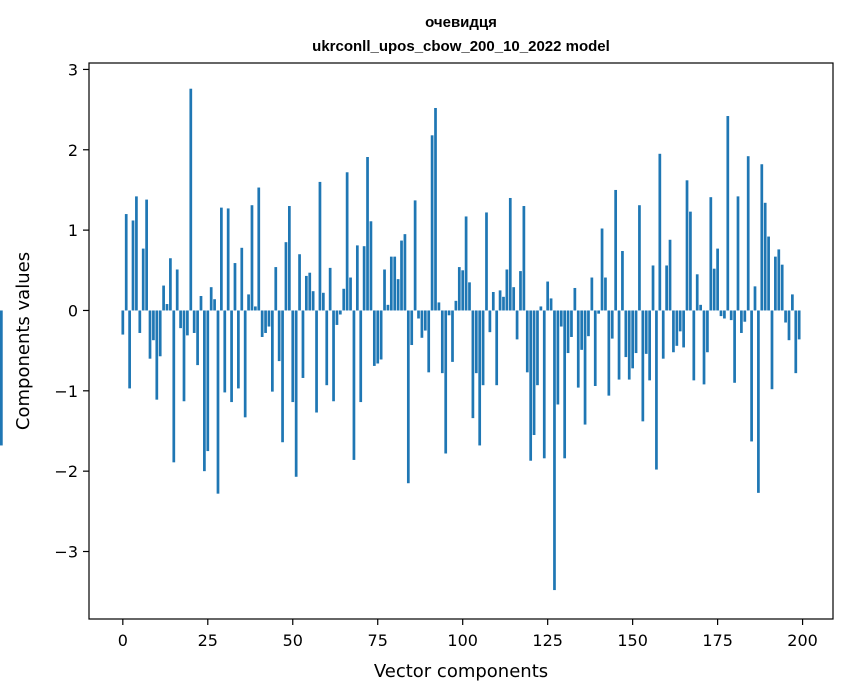  I want to click on y-axis-label: Components values, so click(23, 341).